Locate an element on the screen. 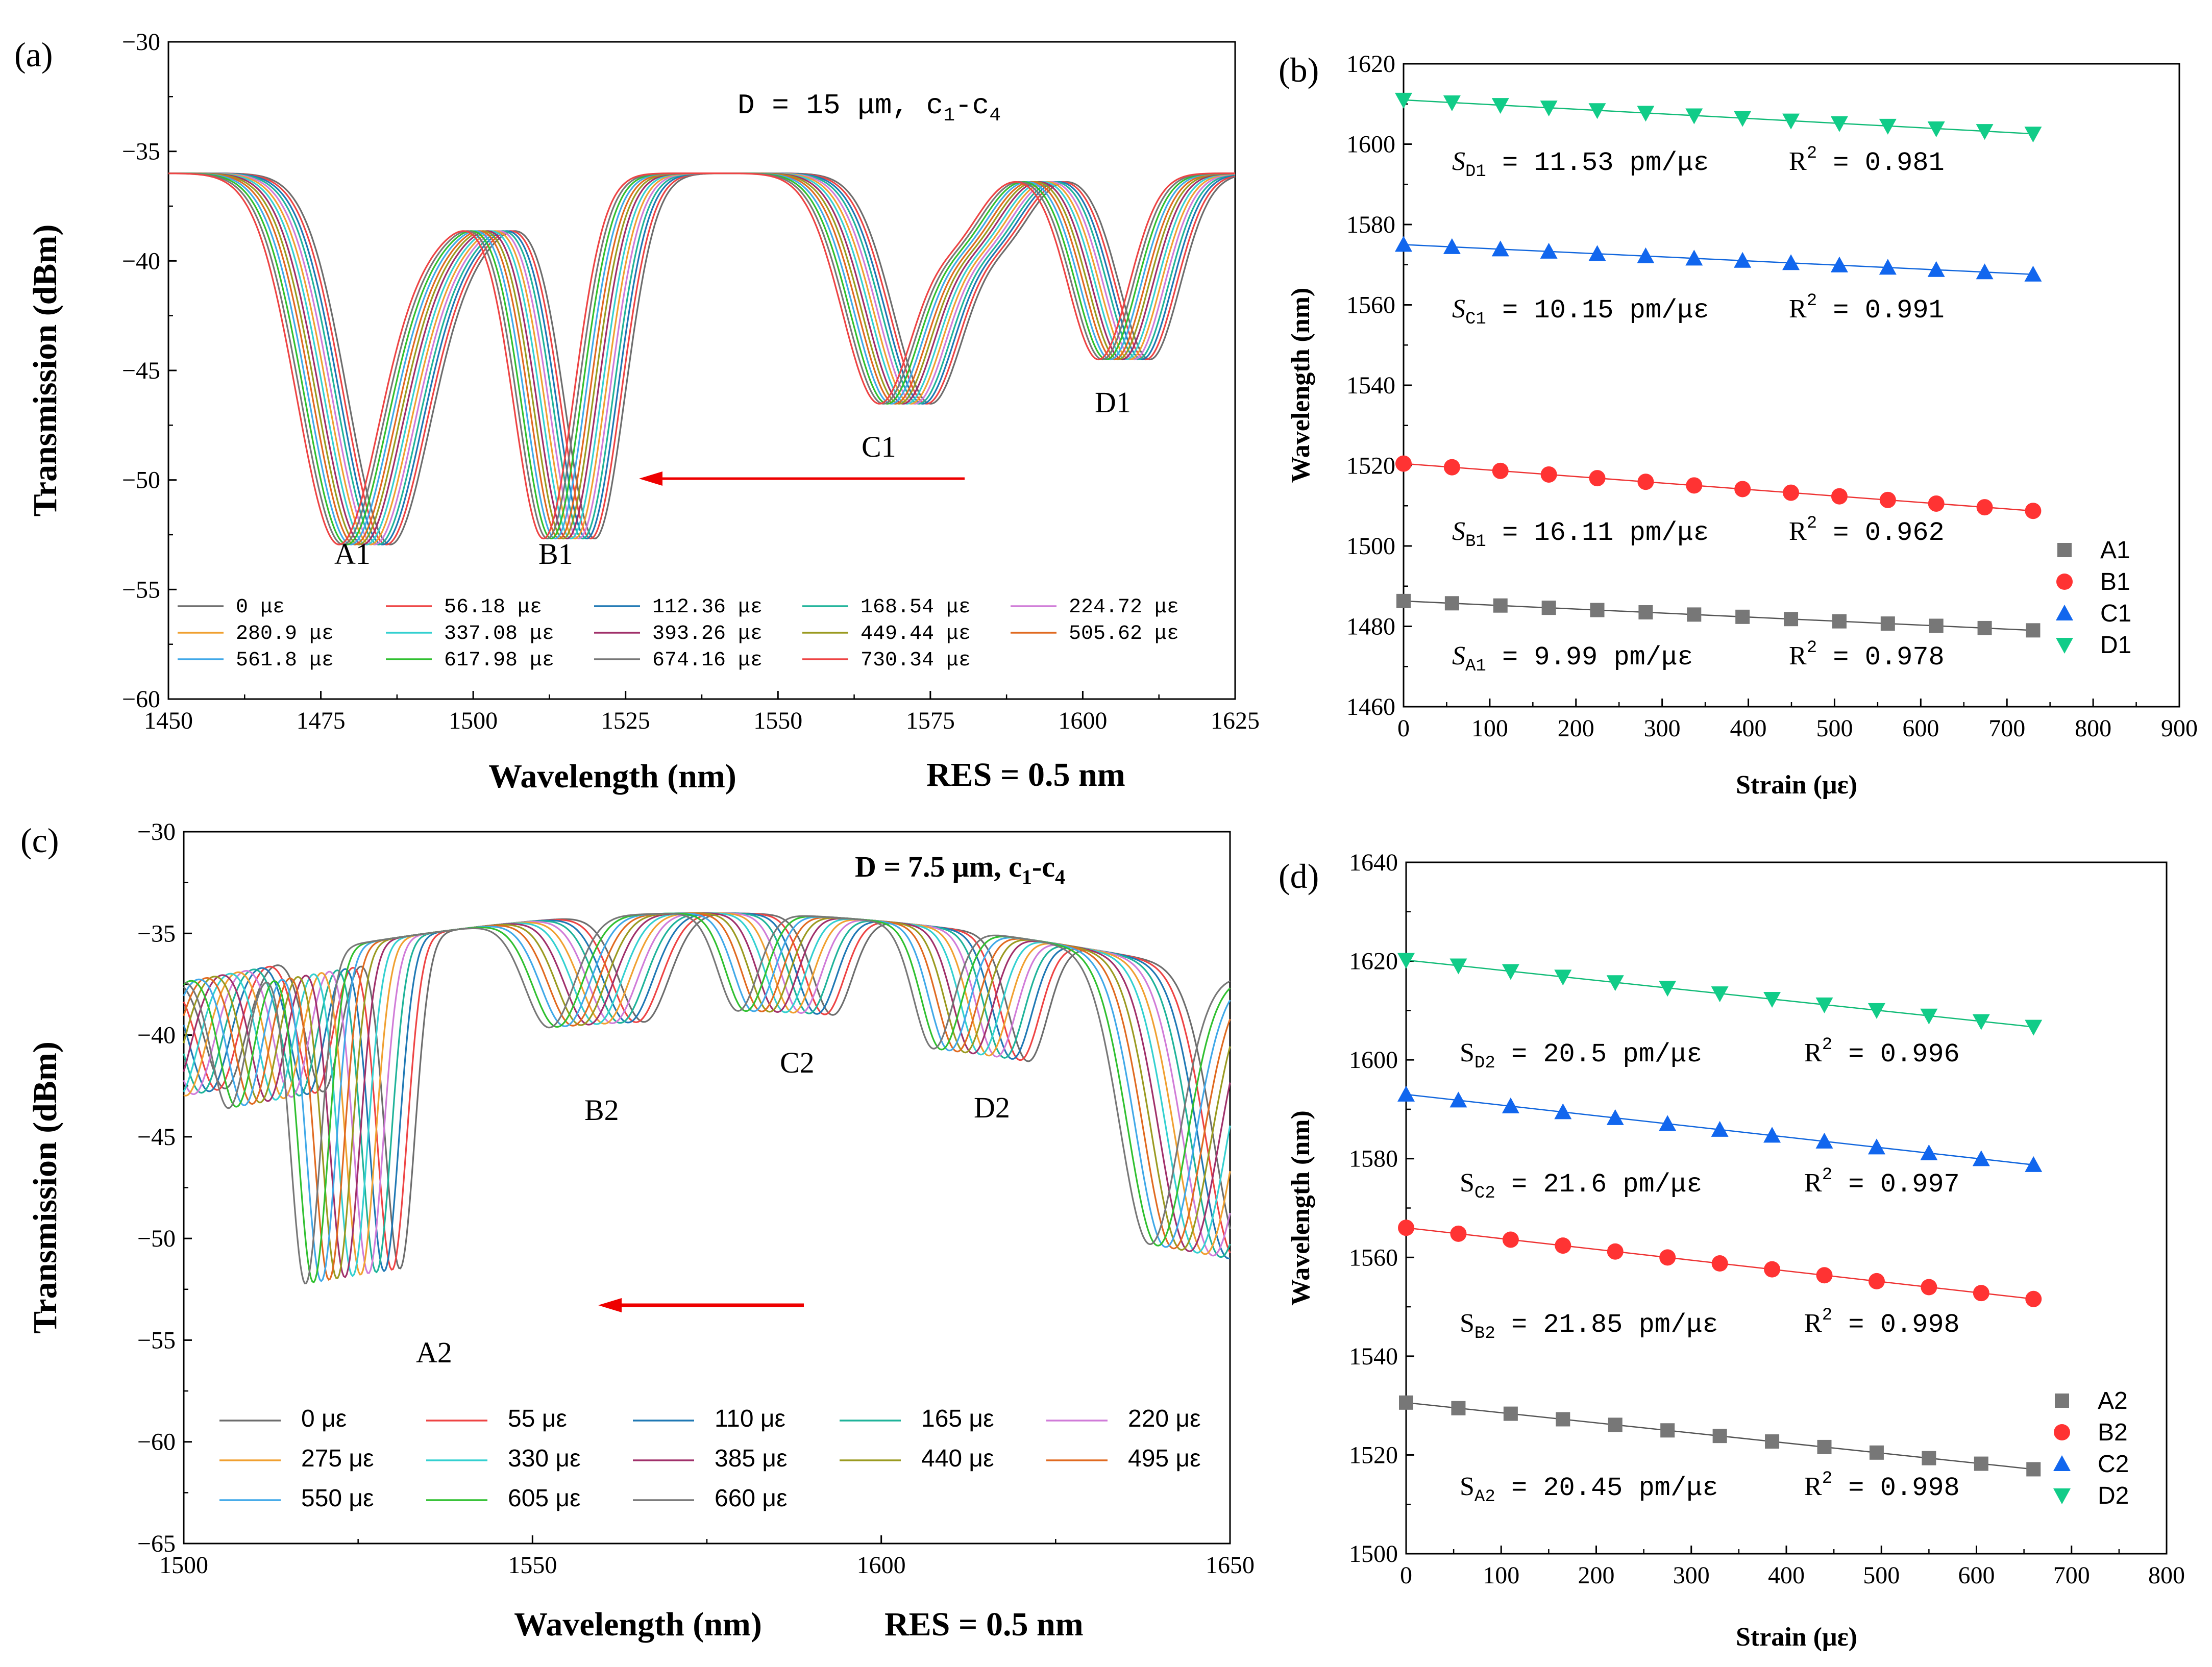  r-squared-value-B2: = 0.998 is located at coordinates (1896, 1325).